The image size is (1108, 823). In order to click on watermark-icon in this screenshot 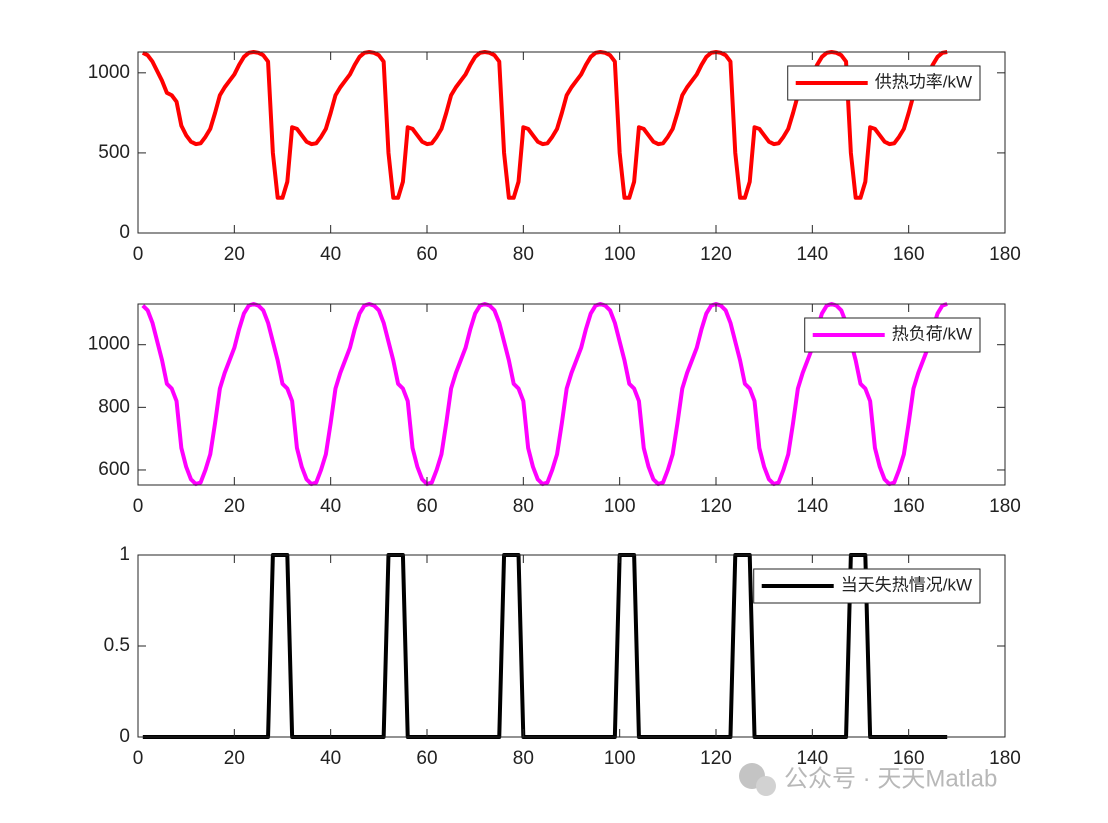, I will do `click(766, 786)`.